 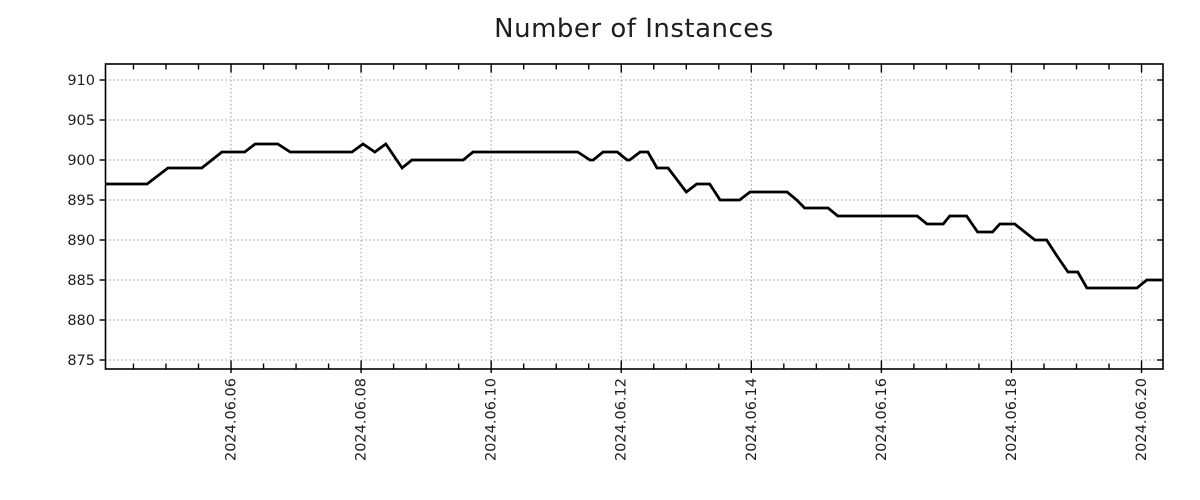 I want to click on chart-title: Number of Instances, so click(x=634, y=29).